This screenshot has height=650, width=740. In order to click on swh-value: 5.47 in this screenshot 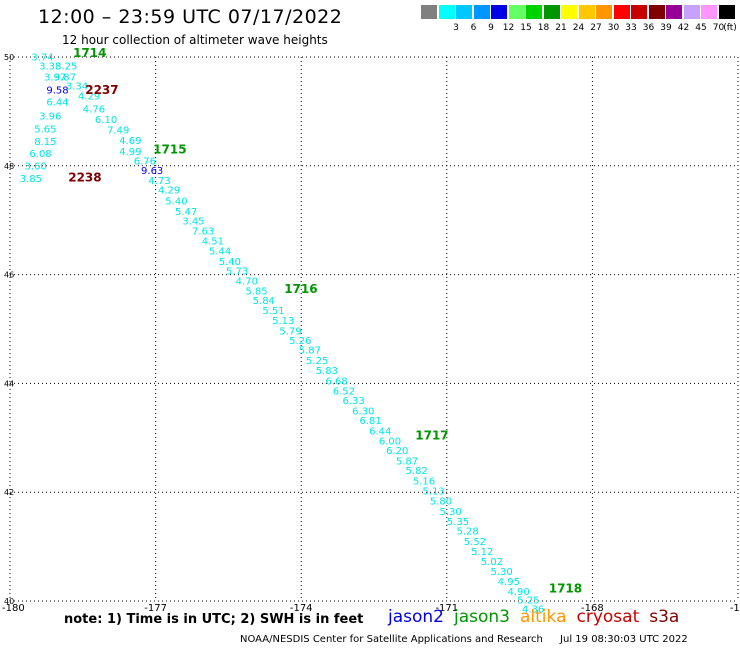, I will do `click(186, 212)`.